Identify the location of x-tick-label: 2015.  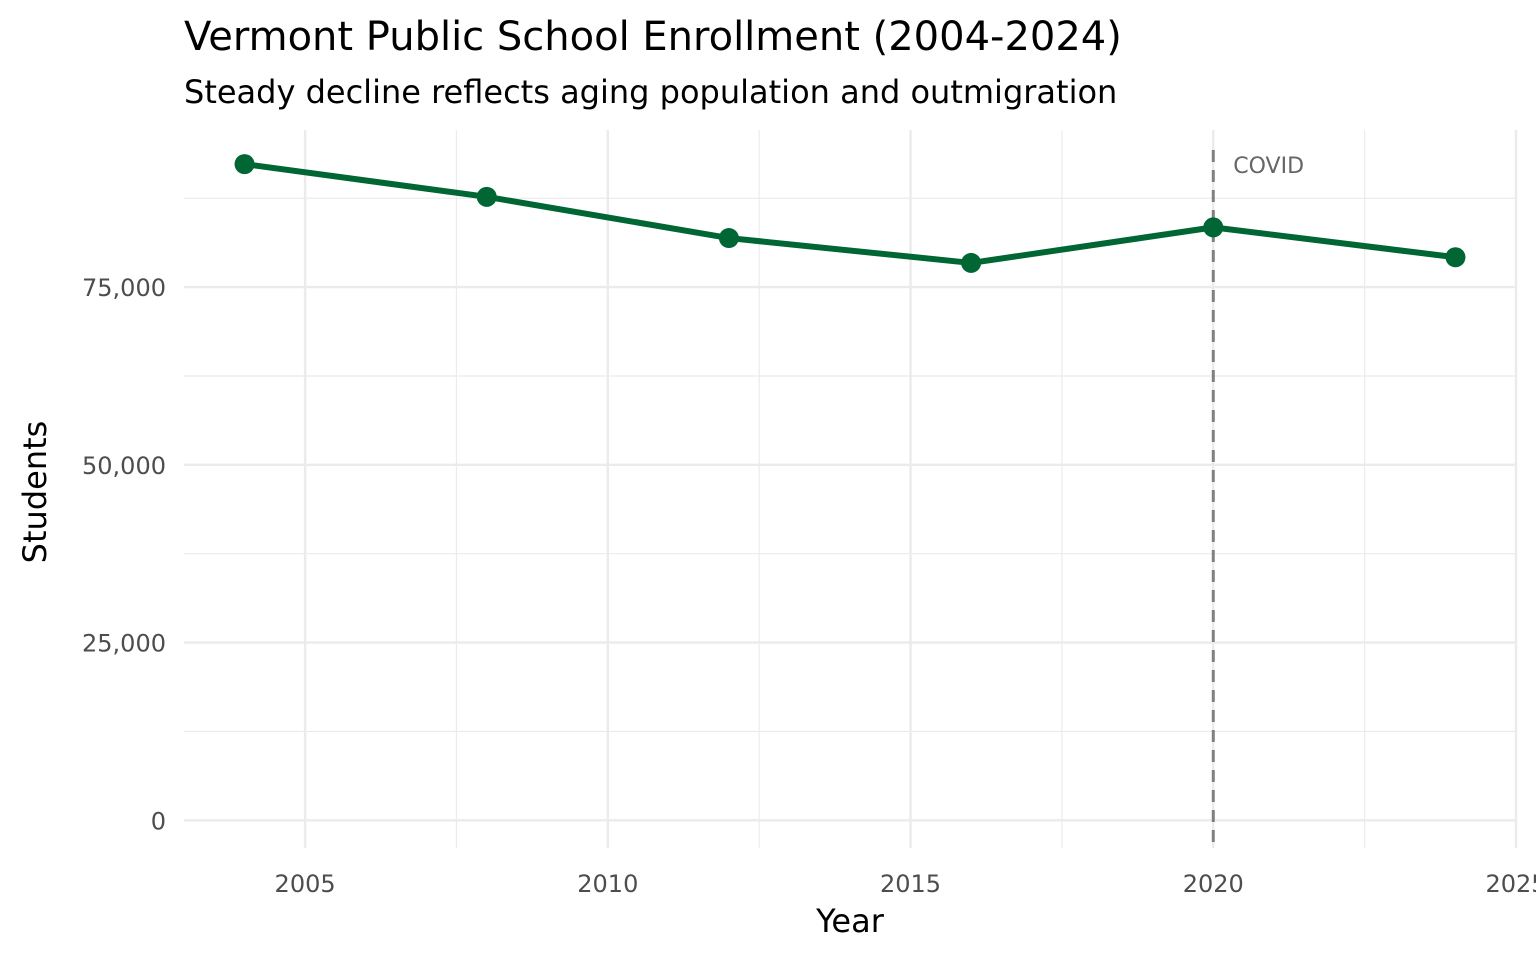
(910, 884).